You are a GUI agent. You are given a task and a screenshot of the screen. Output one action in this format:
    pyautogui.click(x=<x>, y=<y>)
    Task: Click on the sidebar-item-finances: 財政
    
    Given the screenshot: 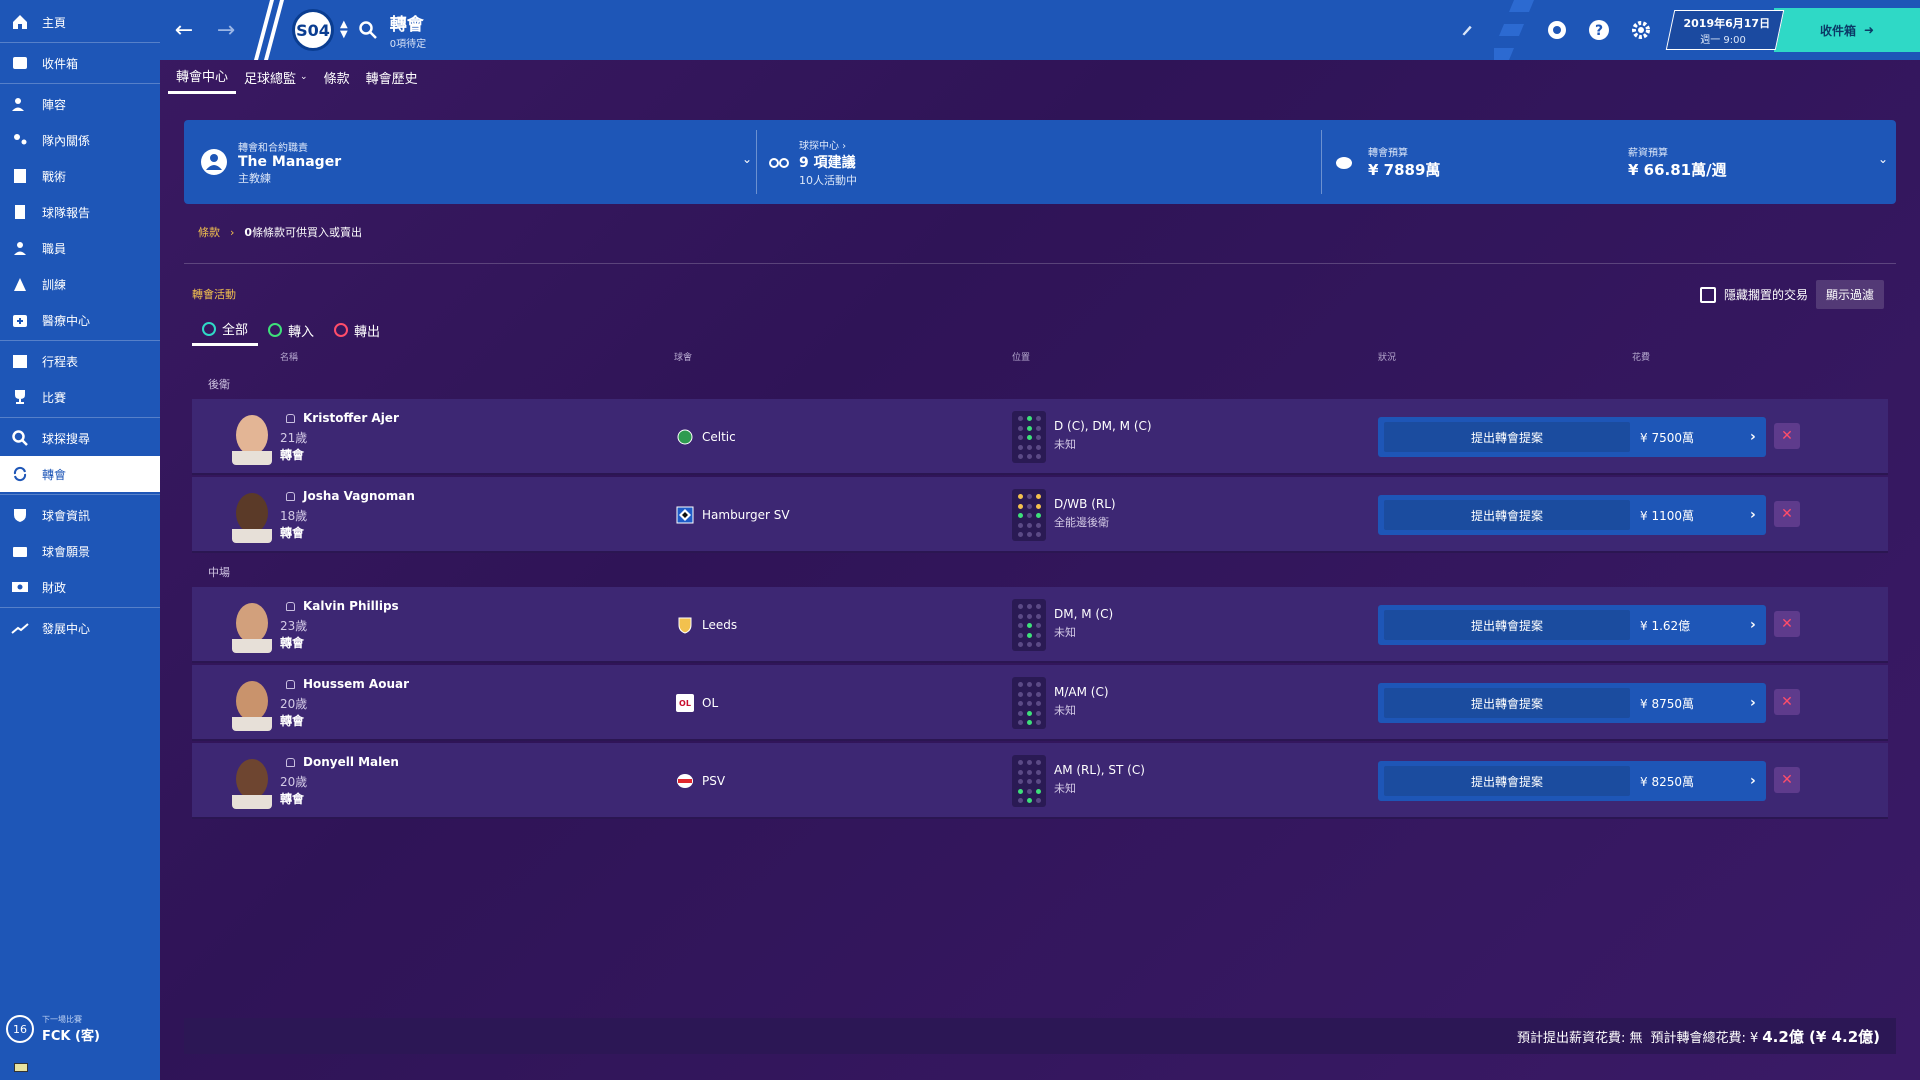 What is the action you would take?
    pyautogui.click(x=80, y=587)
    